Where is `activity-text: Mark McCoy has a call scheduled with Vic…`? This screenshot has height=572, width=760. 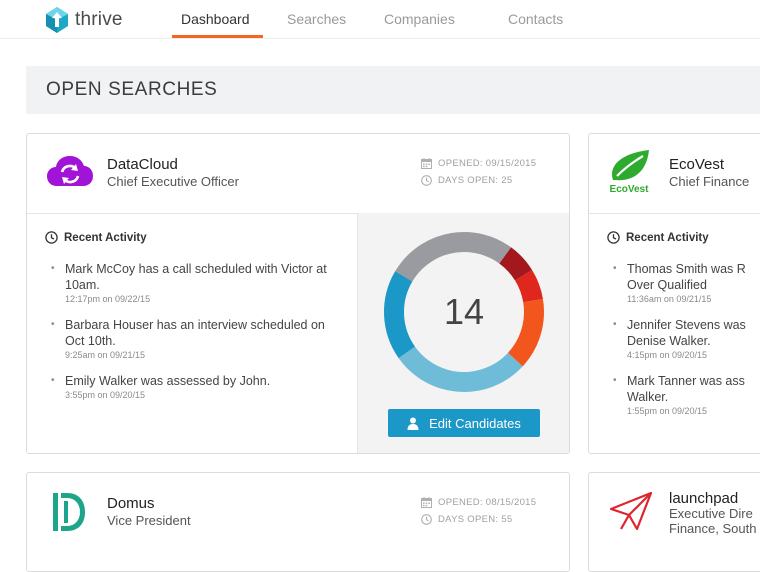 activity-text: Mark McCoy has a call scheduled with Vic… is located at coordinates (196, 277).